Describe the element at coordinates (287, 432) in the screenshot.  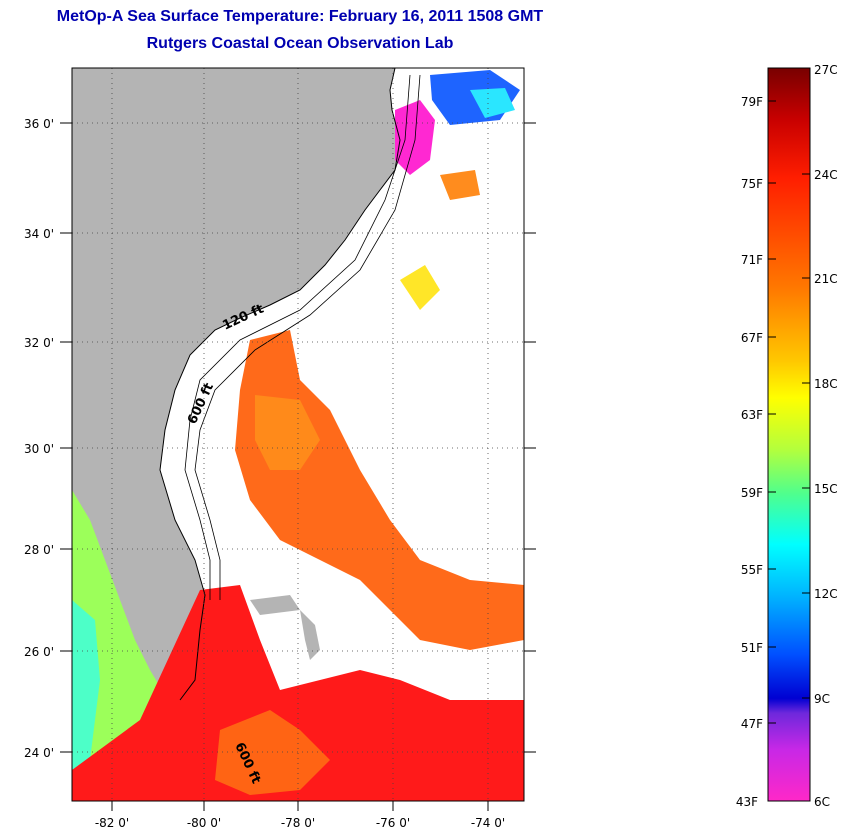
I see `gulfstream-core` at that location.